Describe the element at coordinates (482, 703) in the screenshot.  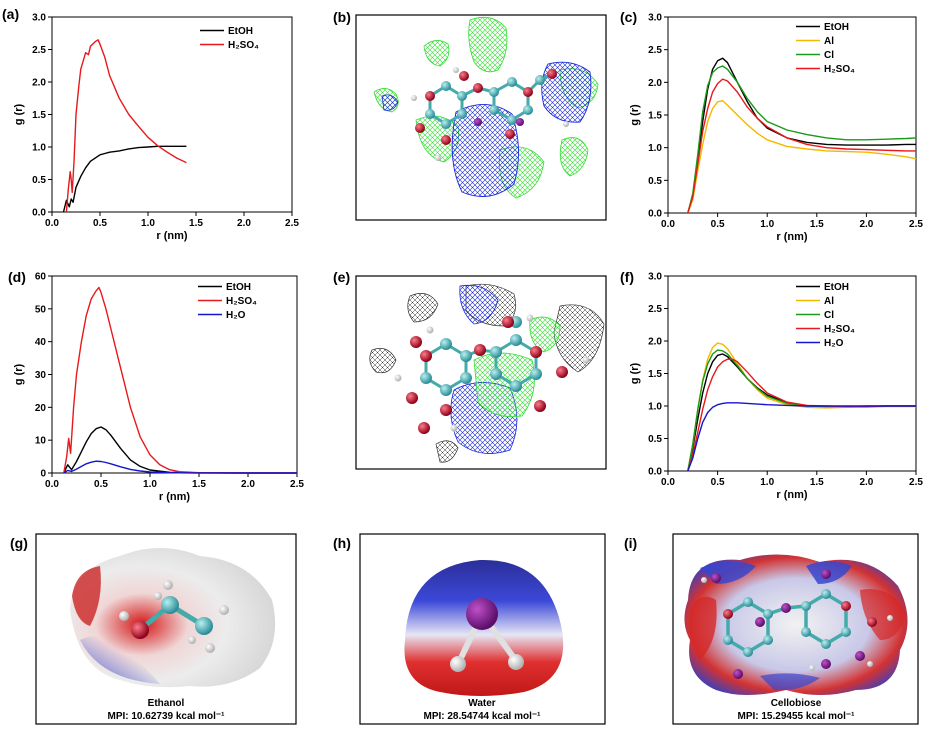
I see `water-name: Water` at that location.